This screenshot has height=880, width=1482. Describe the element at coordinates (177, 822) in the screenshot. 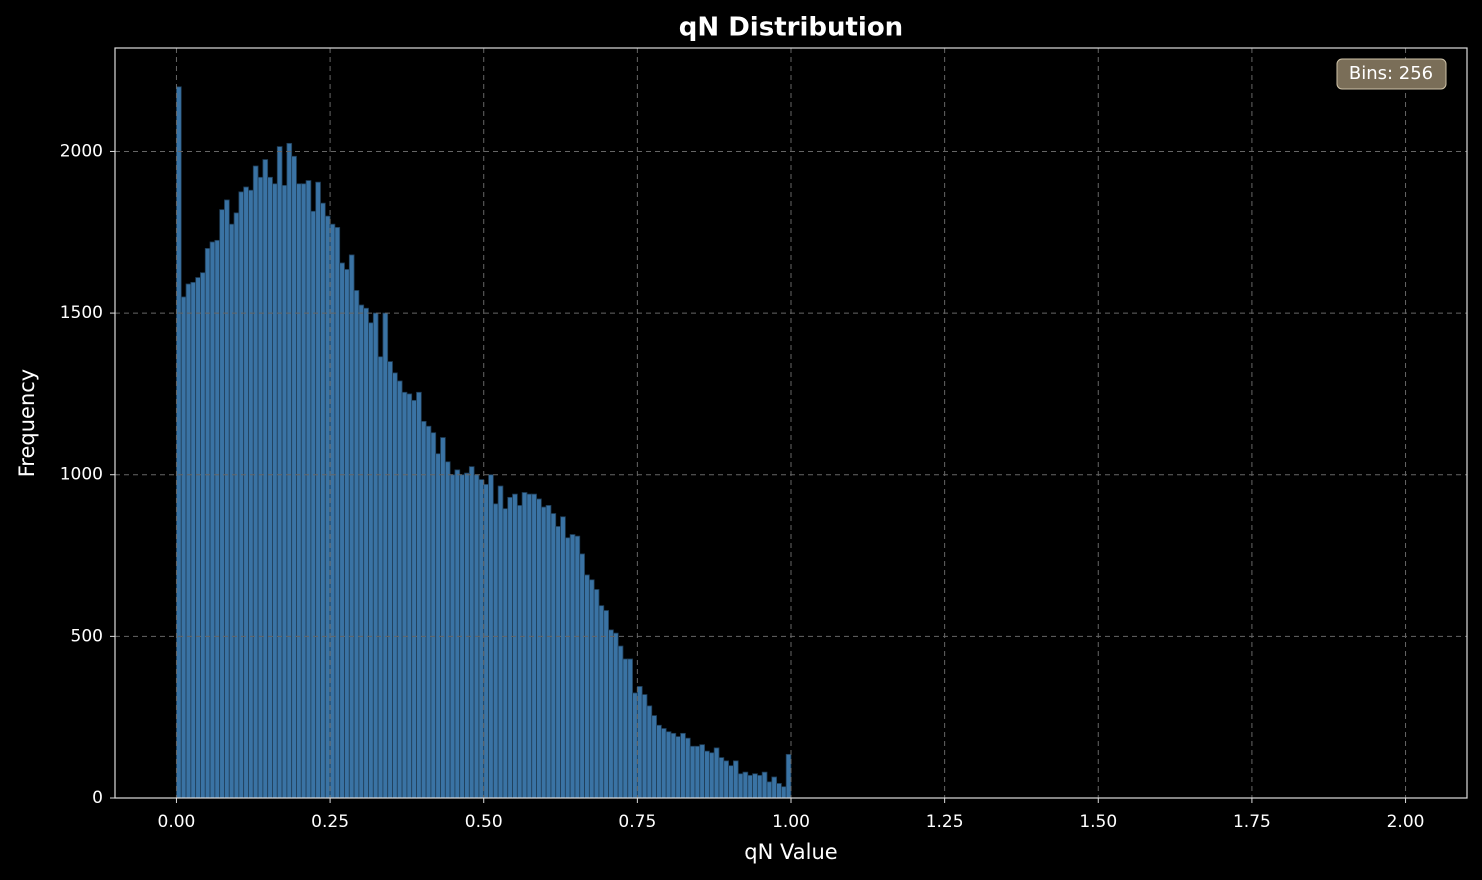

I see `x-tick-label: 0.00` at that location.